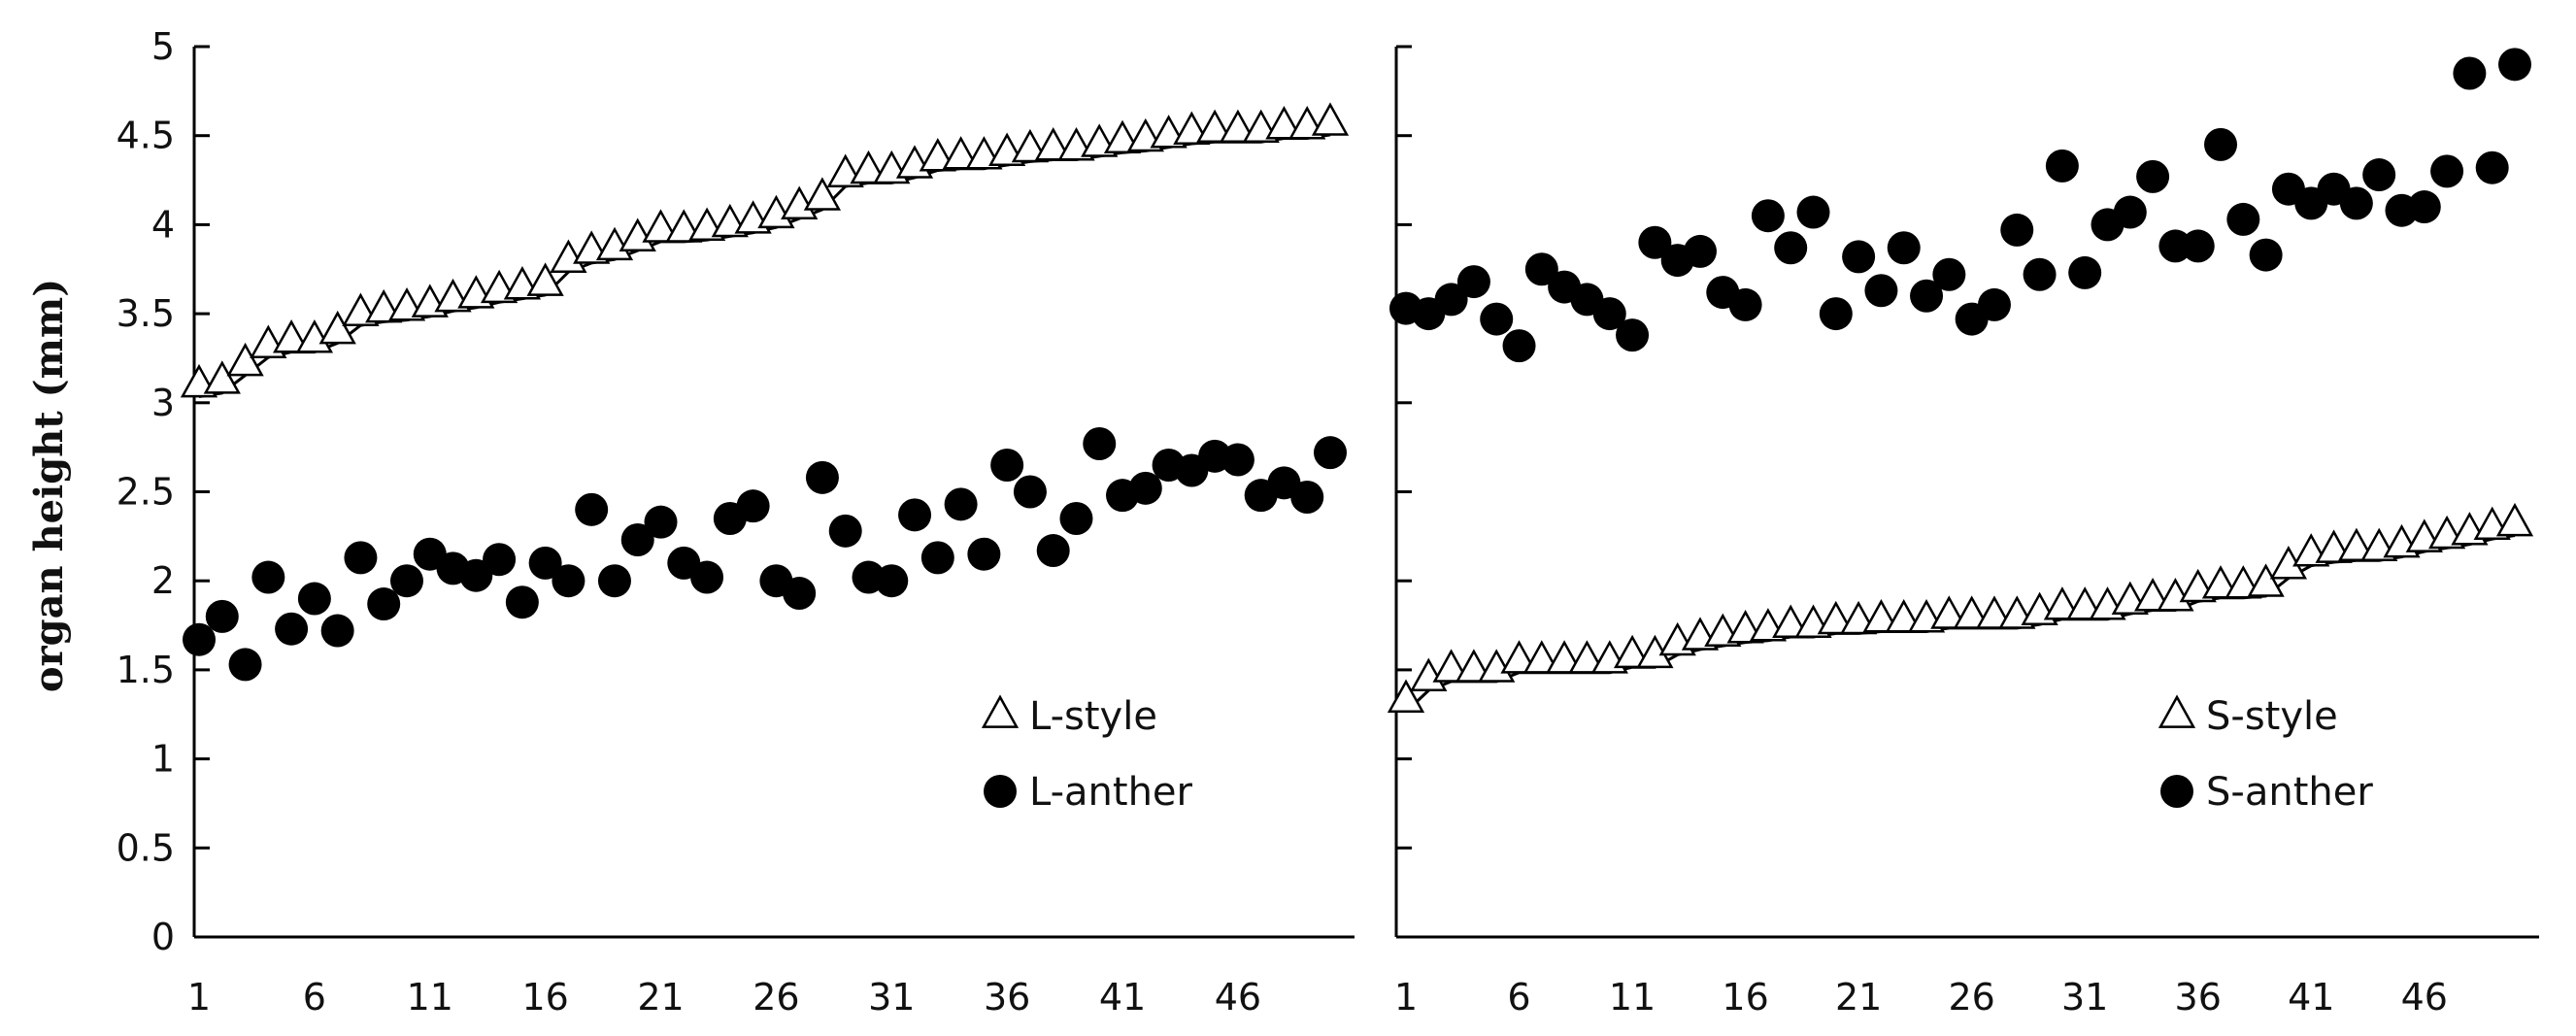 The image size is (2576, 1036). Describe the element at coordinates (1633, 997) in the screenshot. I see `right-x-tick-label: 11` at that location.